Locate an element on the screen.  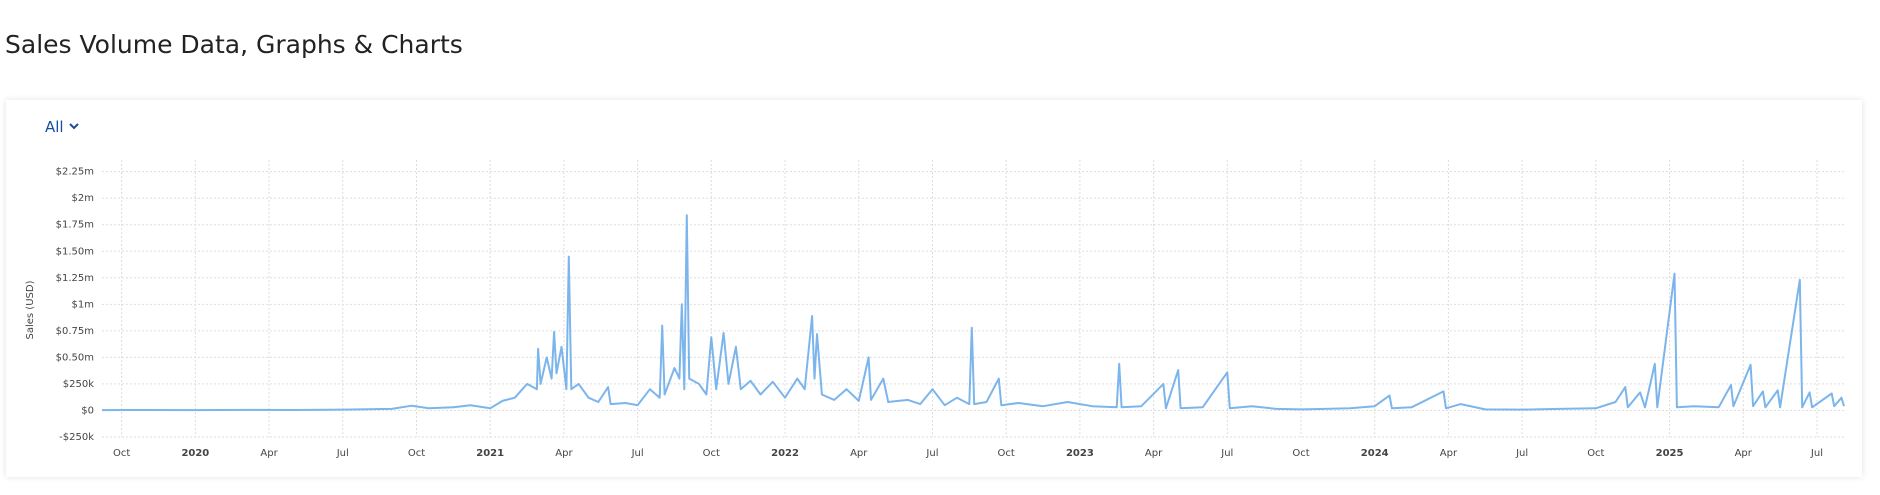
y-axis-title: Sales (USD) is located at coordinates (30, 309).